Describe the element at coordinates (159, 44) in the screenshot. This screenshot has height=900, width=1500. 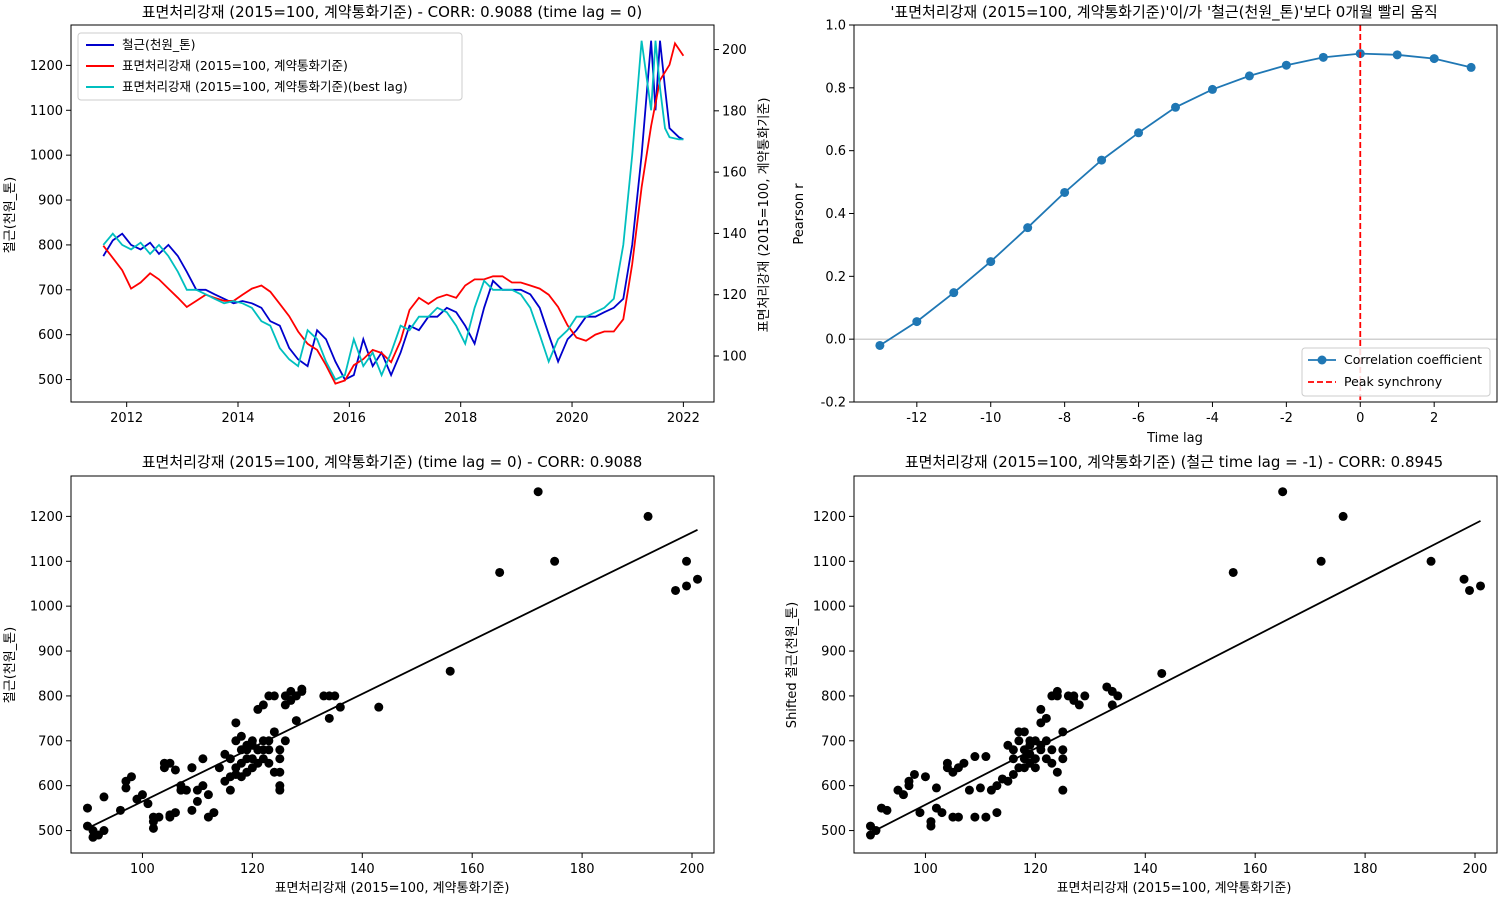
I see `legend-label-rebar: 철근(천원_톤)` at that location.